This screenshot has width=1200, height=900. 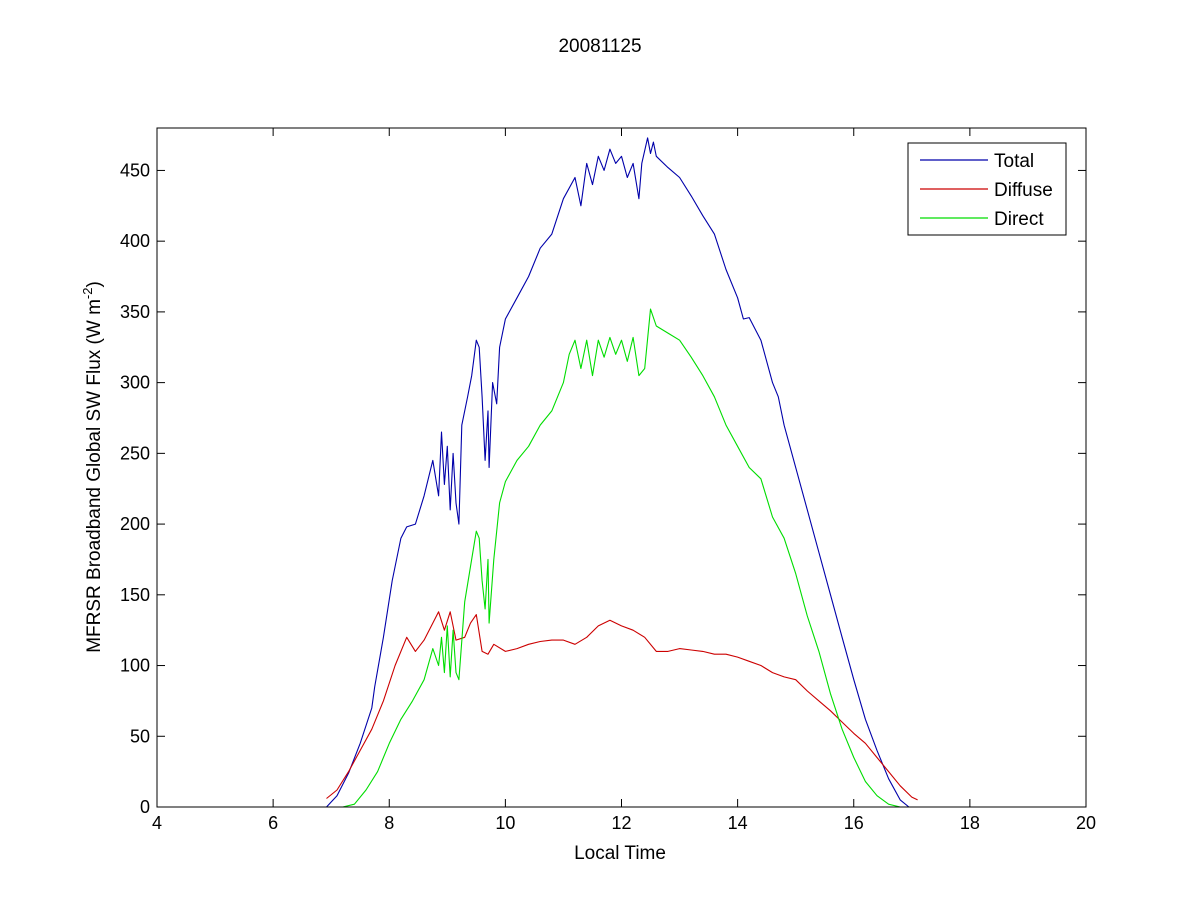 What do you see at coordinates (87, 294) in the screenshot?
I see `y-axis-label-superscript: -2` at bounding box center [87, 294].